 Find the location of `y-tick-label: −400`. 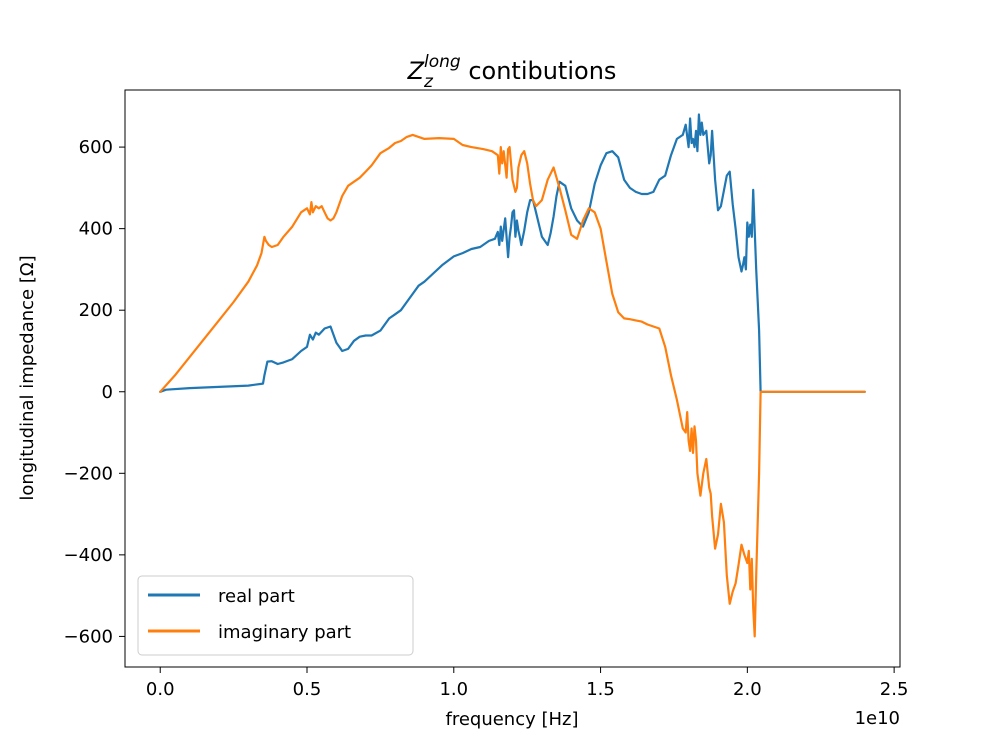

y-tick-label: −400 is located at coordinates (88, 555).